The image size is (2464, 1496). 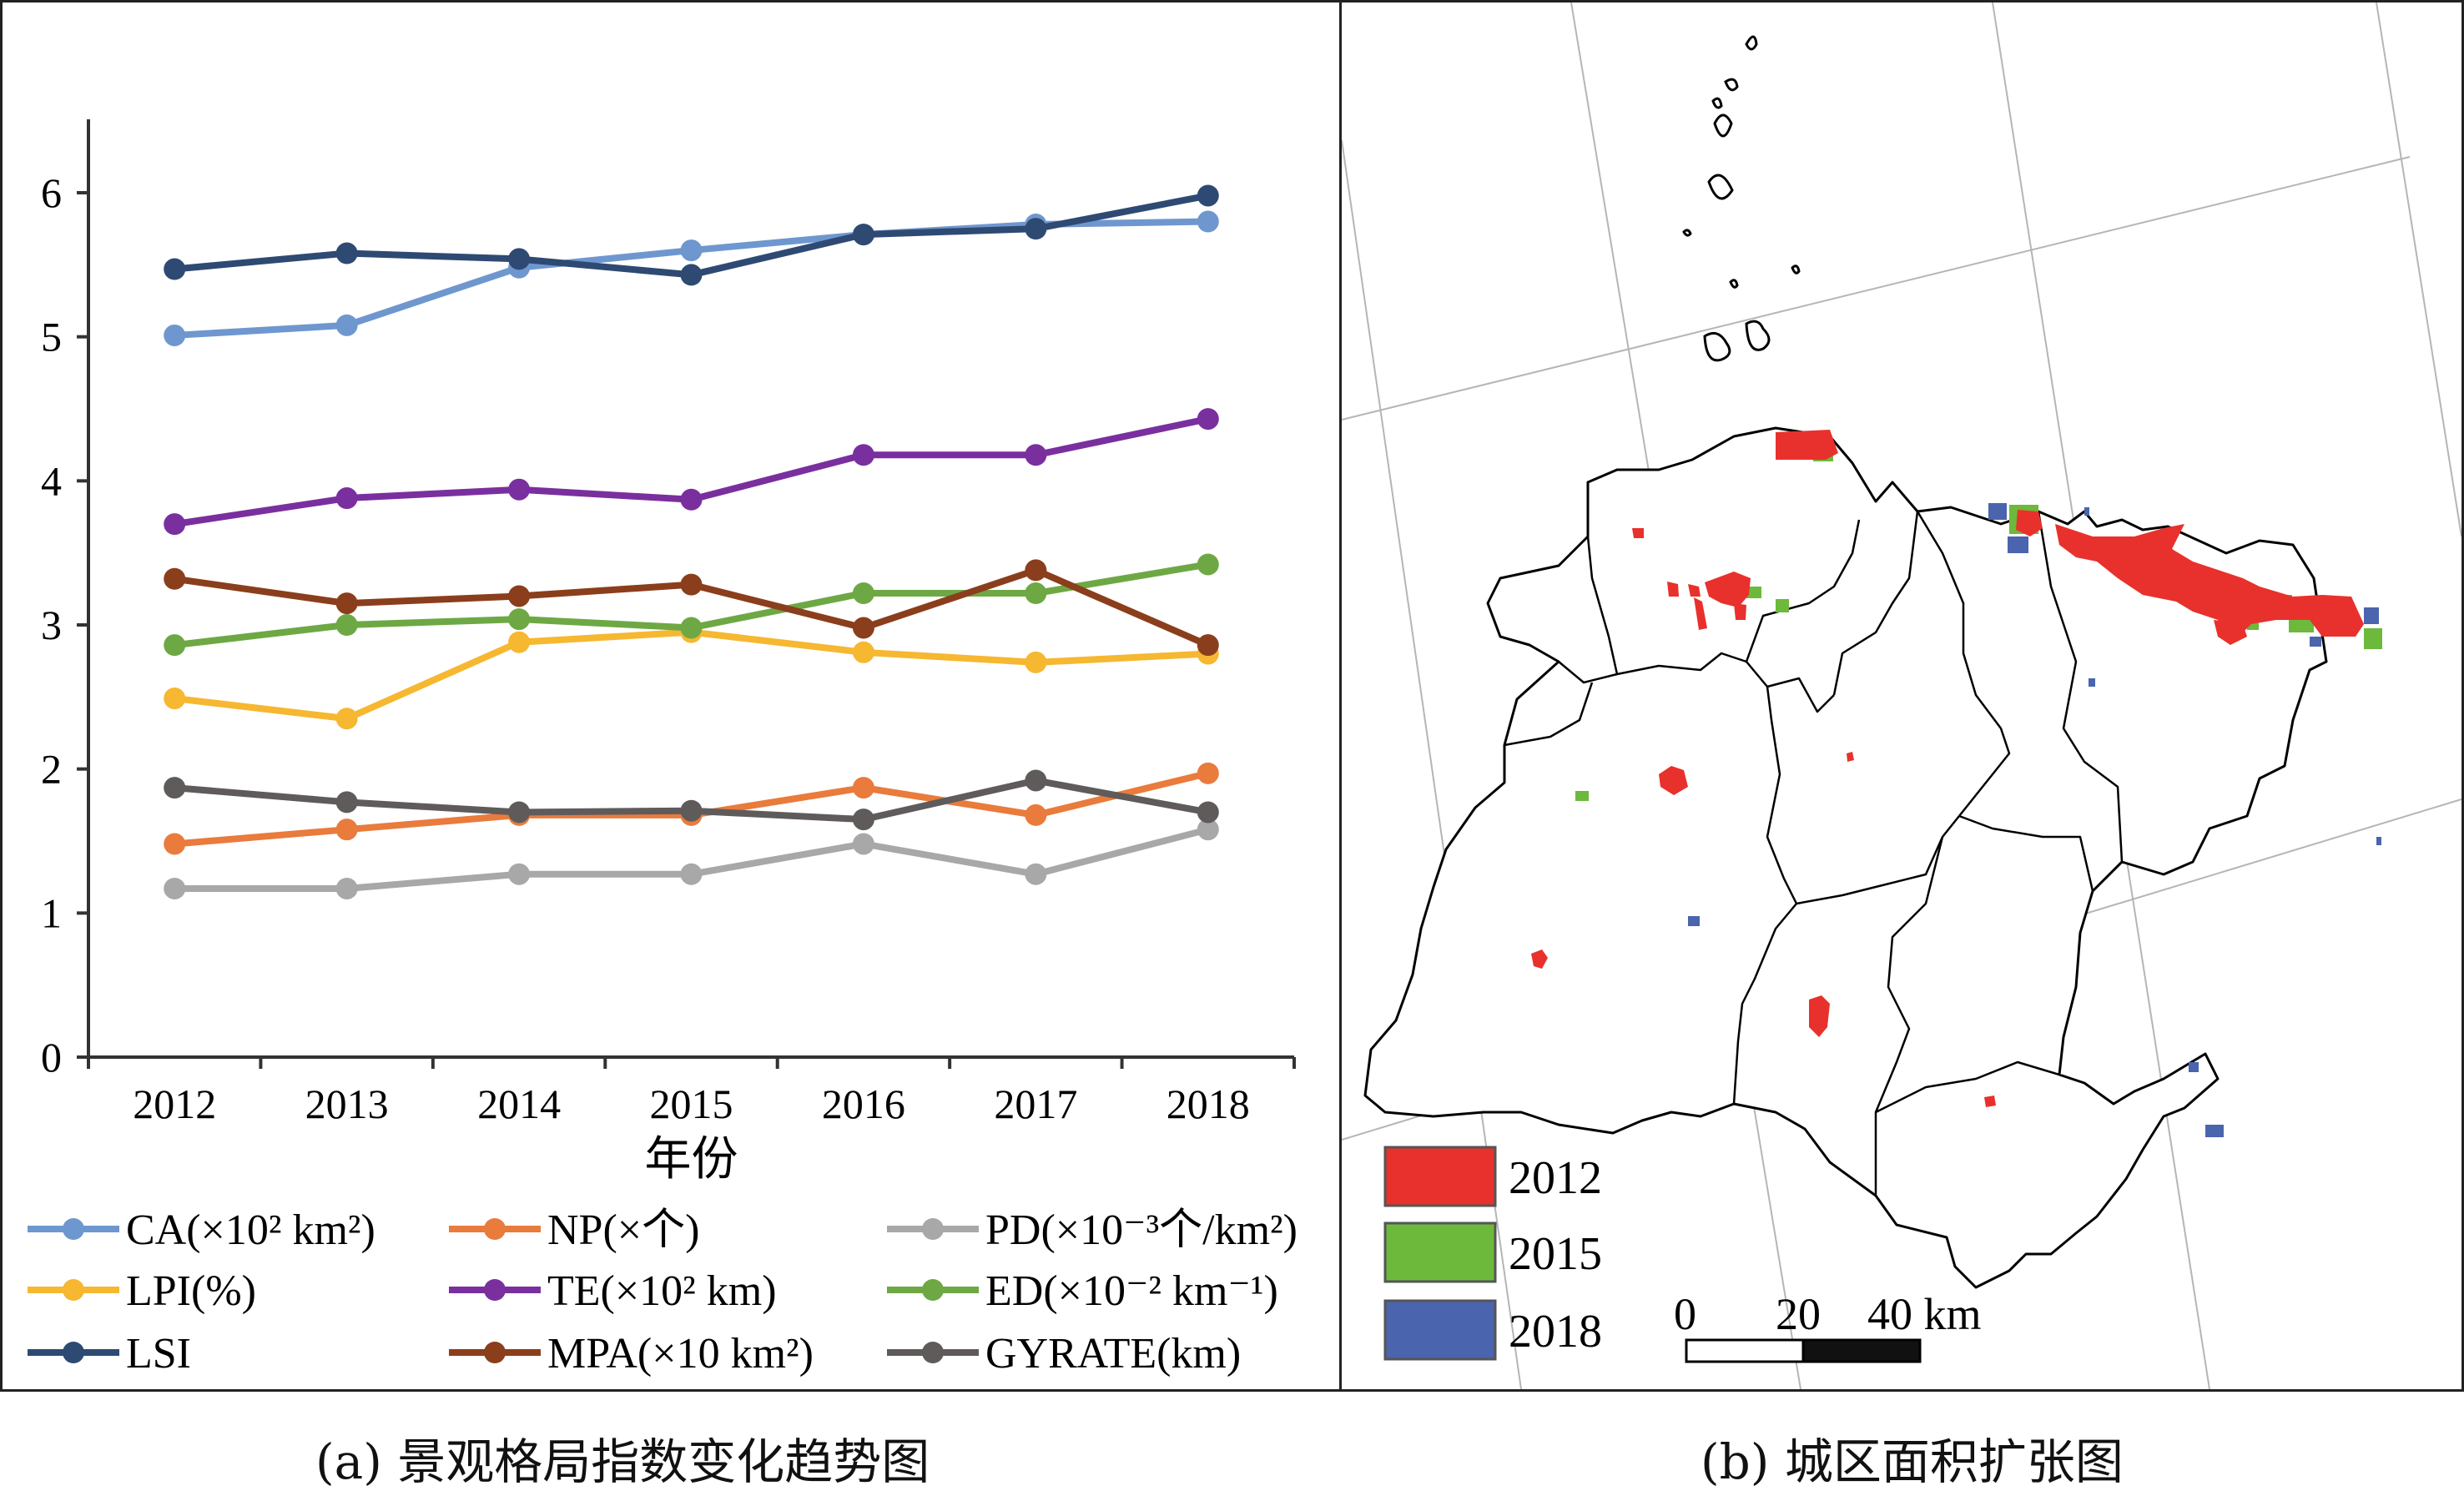 What do you see at coordinates (691, 1159) in the screenshot?
I see `x-axis-title: 年份` at bounding box center [691, 1159].